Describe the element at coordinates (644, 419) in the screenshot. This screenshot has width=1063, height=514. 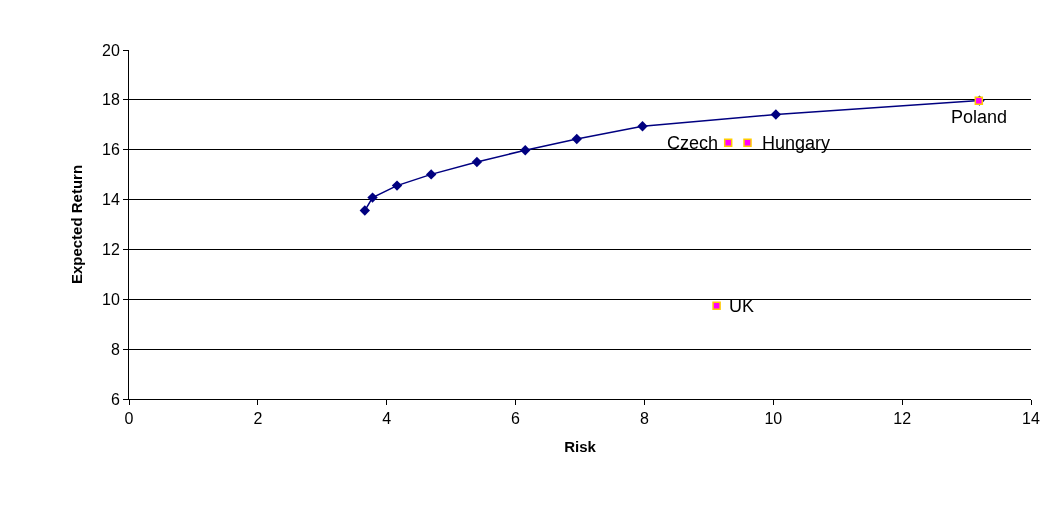
I see `x-tick-label: 8` at that location.